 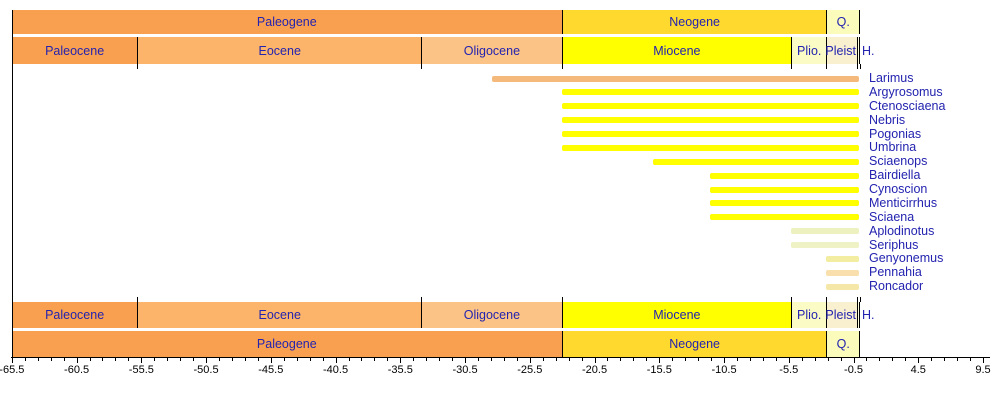 What do you see at coordinates (842, 315) in the screenshot?
I see `epoch-bottom-box-pleist: Pleist.` at bounding box center [842, 315].